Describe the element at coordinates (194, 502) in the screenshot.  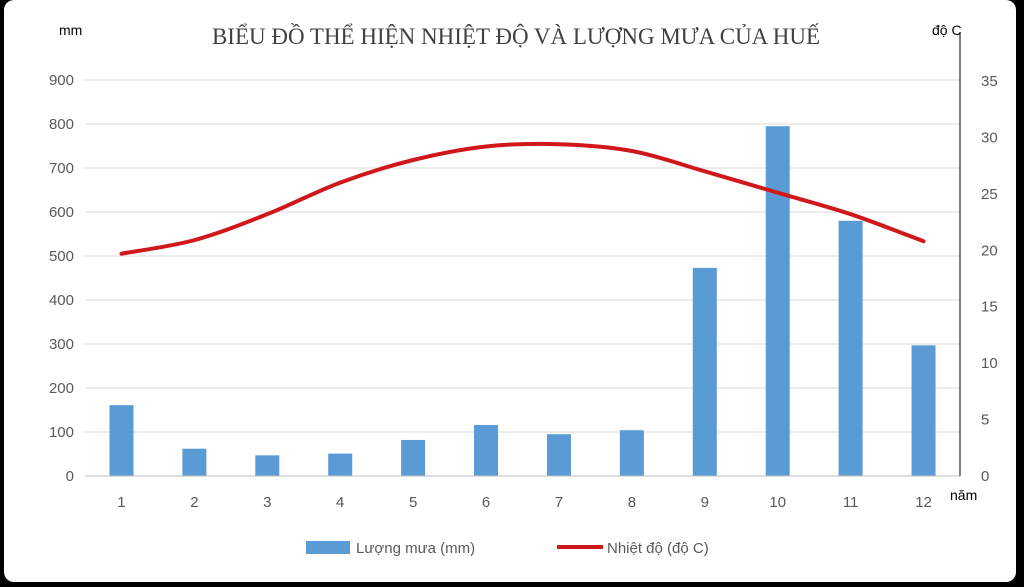
I see `x-tick-label: 2` at that location.